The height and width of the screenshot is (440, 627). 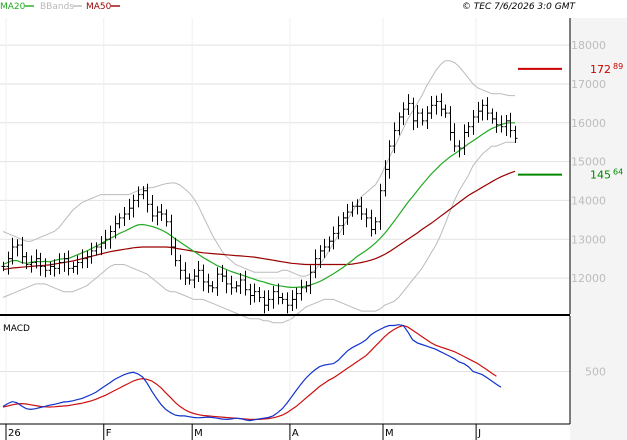 I want to click on price-axis: 18000 17000 16000 15000 14000 13000 12000, so click(x=588, y=162).